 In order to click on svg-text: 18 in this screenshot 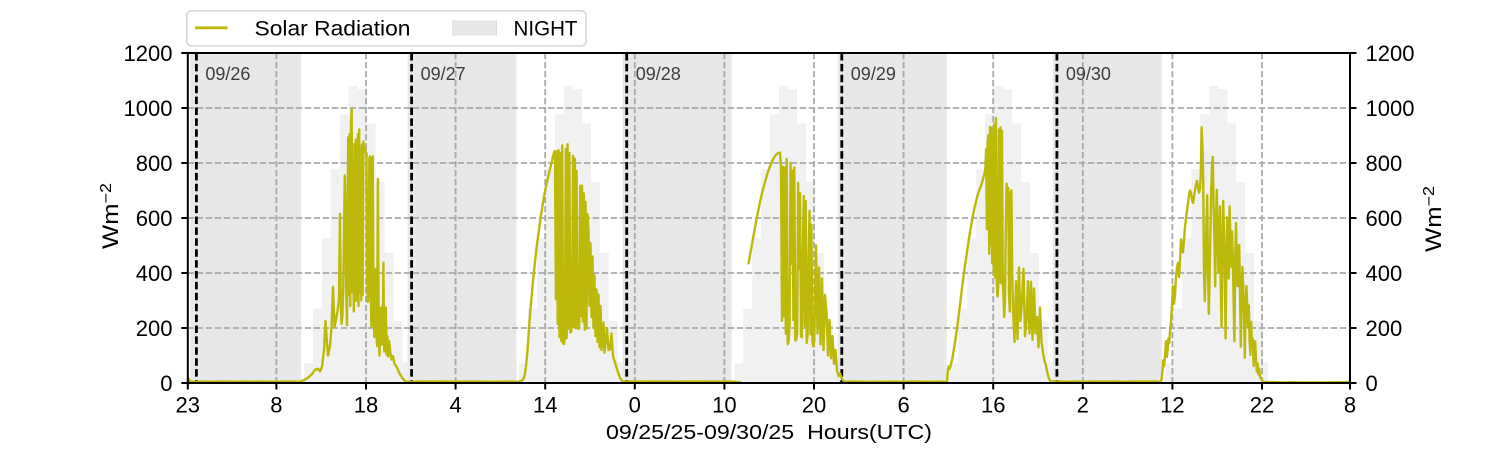, I will do `click(366, 405)`.